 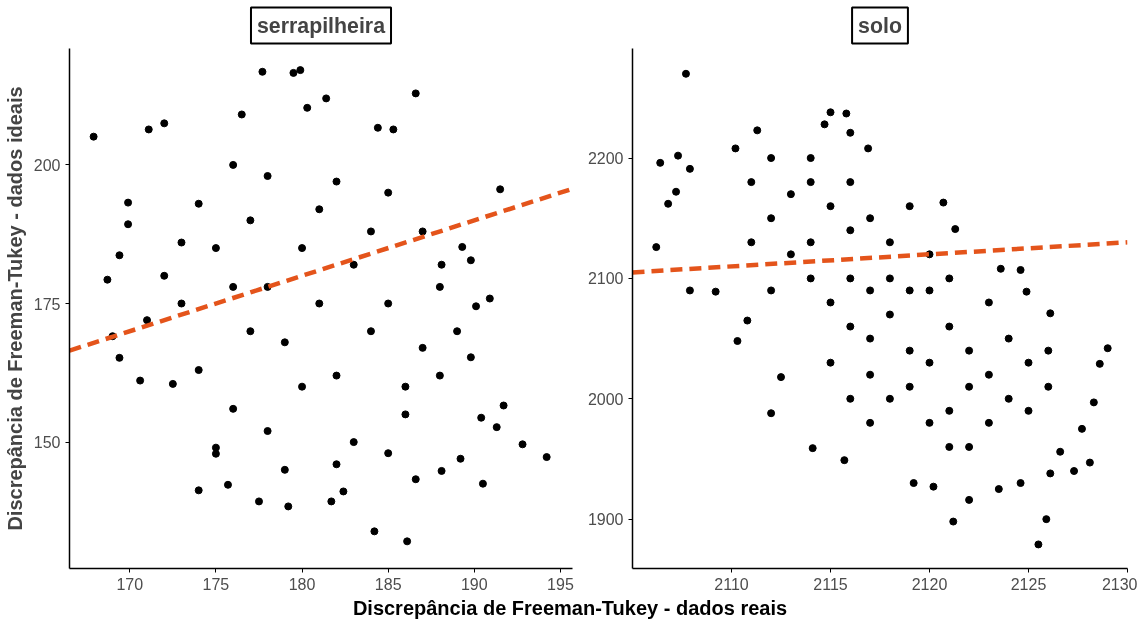 What do you see at coordinates (605, 159) in the screenshot?
I see `y-tick-label: 2200` at bounding box center [605, 159].